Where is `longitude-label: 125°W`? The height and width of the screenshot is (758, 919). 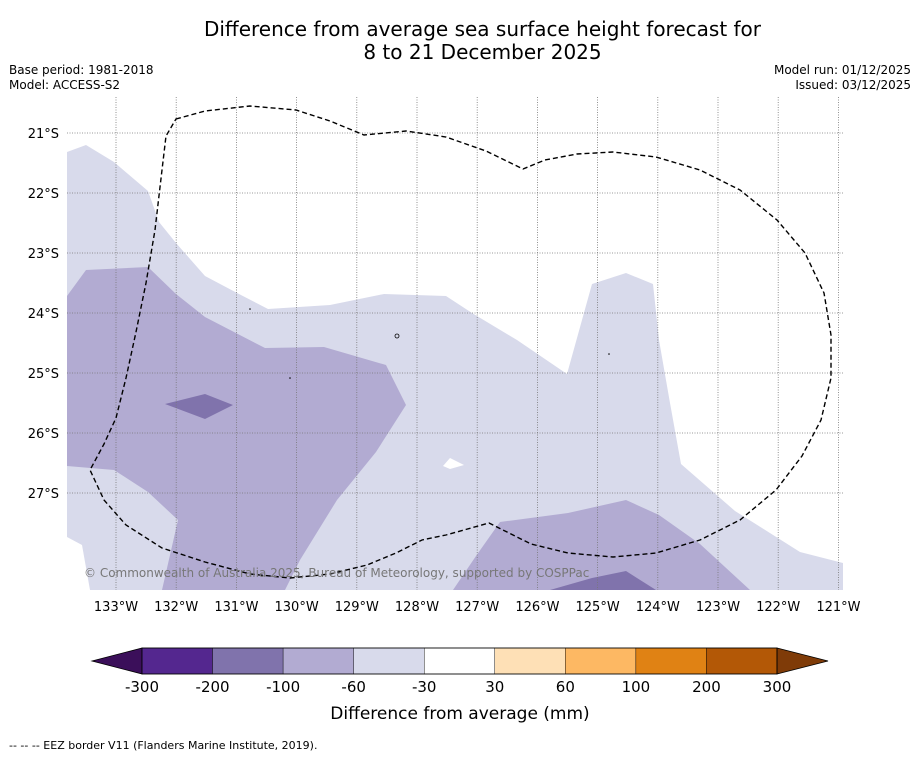 longitude-label: 125°W is located at coordinates (598, 607).